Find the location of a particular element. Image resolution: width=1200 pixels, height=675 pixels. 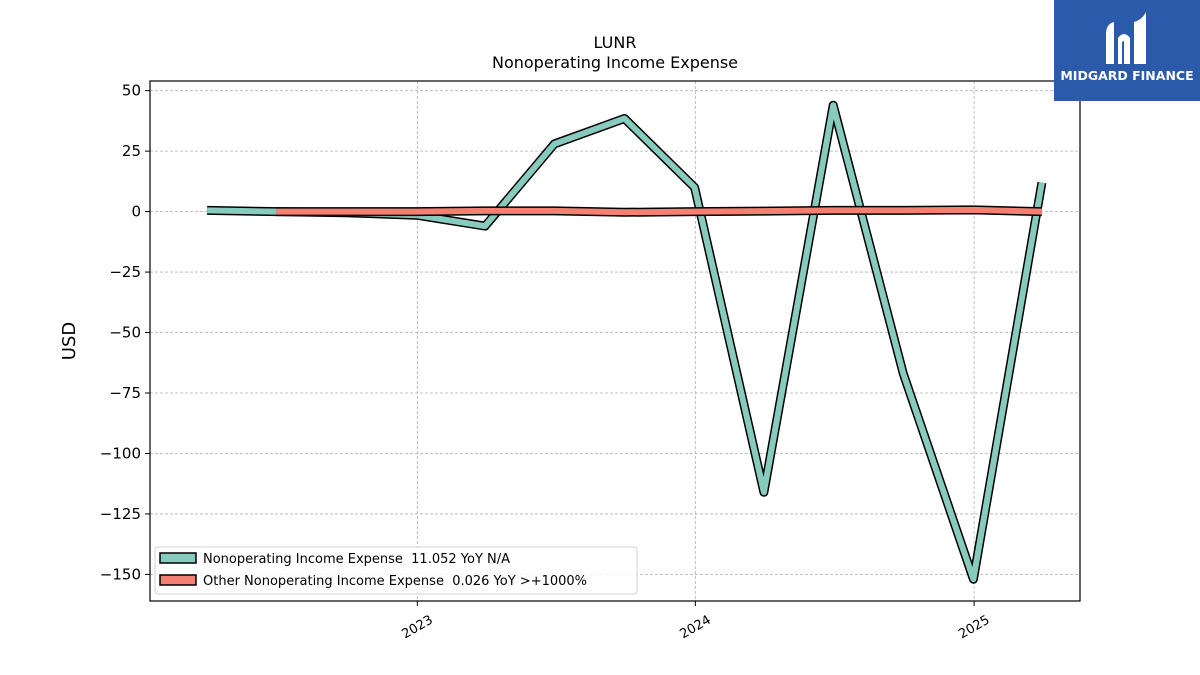

x-tick-label: 2024 is located at coordinates (696, 628).